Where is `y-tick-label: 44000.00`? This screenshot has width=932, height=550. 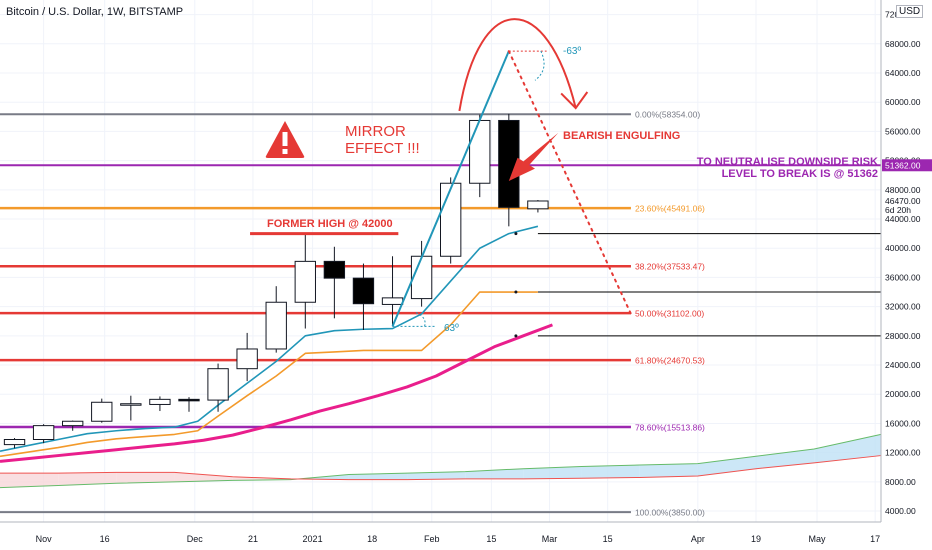
y-tick-label: 44000.00 is located at coordinates (903, 219).